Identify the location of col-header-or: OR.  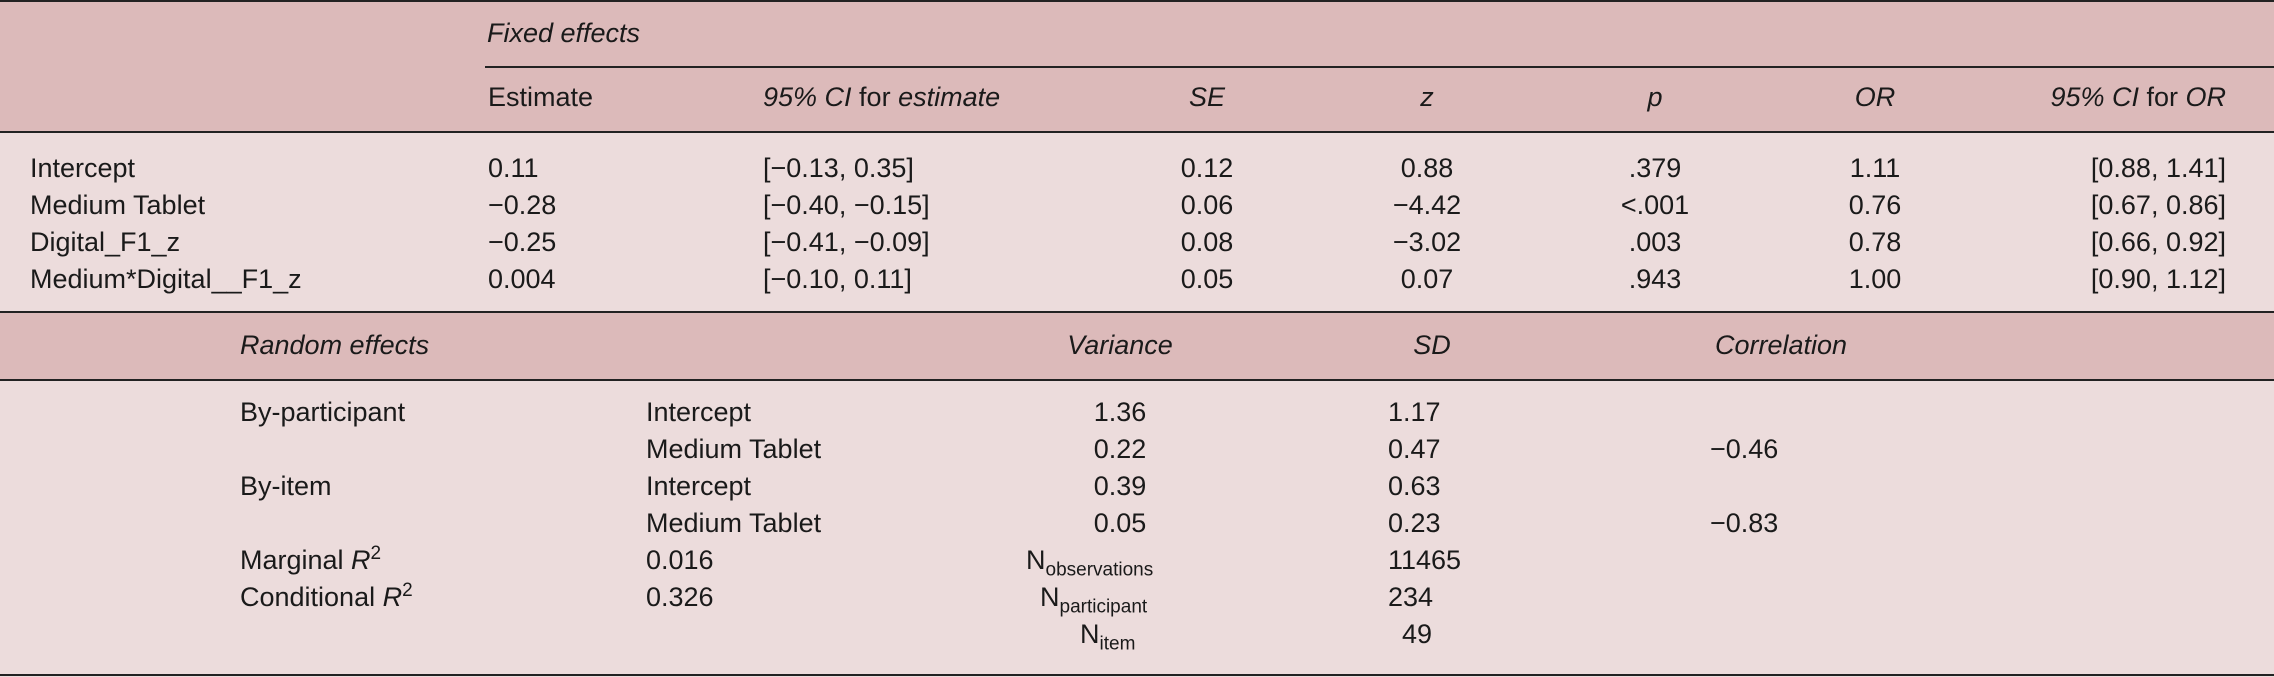
(1875, 97).